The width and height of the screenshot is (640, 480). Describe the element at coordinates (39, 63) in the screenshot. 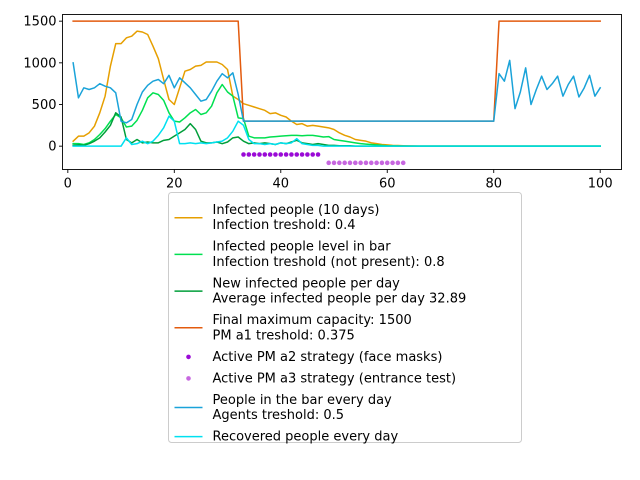

I see `y-tick-label: 1000` at that location.